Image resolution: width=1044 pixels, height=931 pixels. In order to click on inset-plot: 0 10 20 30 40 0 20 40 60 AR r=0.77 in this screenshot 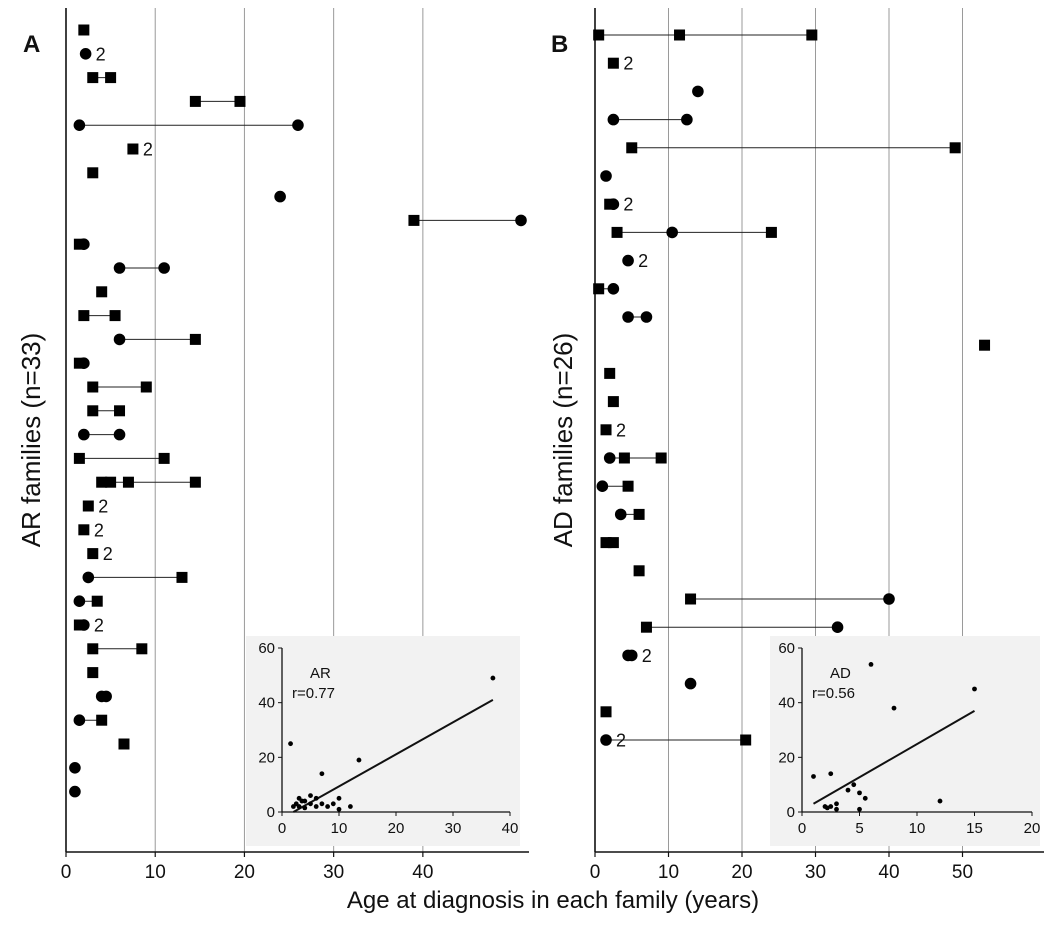, I will do `click(383, 741)`.